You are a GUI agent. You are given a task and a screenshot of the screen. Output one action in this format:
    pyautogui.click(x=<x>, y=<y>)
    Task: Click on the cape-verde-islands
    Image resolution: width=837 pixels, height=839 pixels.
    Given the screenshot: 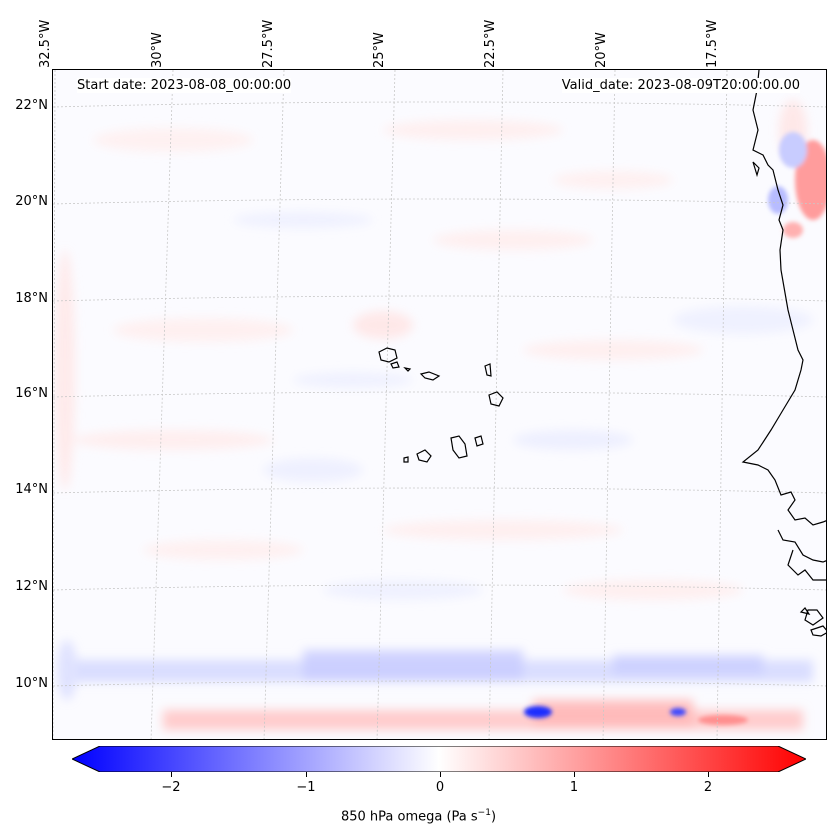 What is the action you would take?
    pyautogui.click(x=441, y=405)
    